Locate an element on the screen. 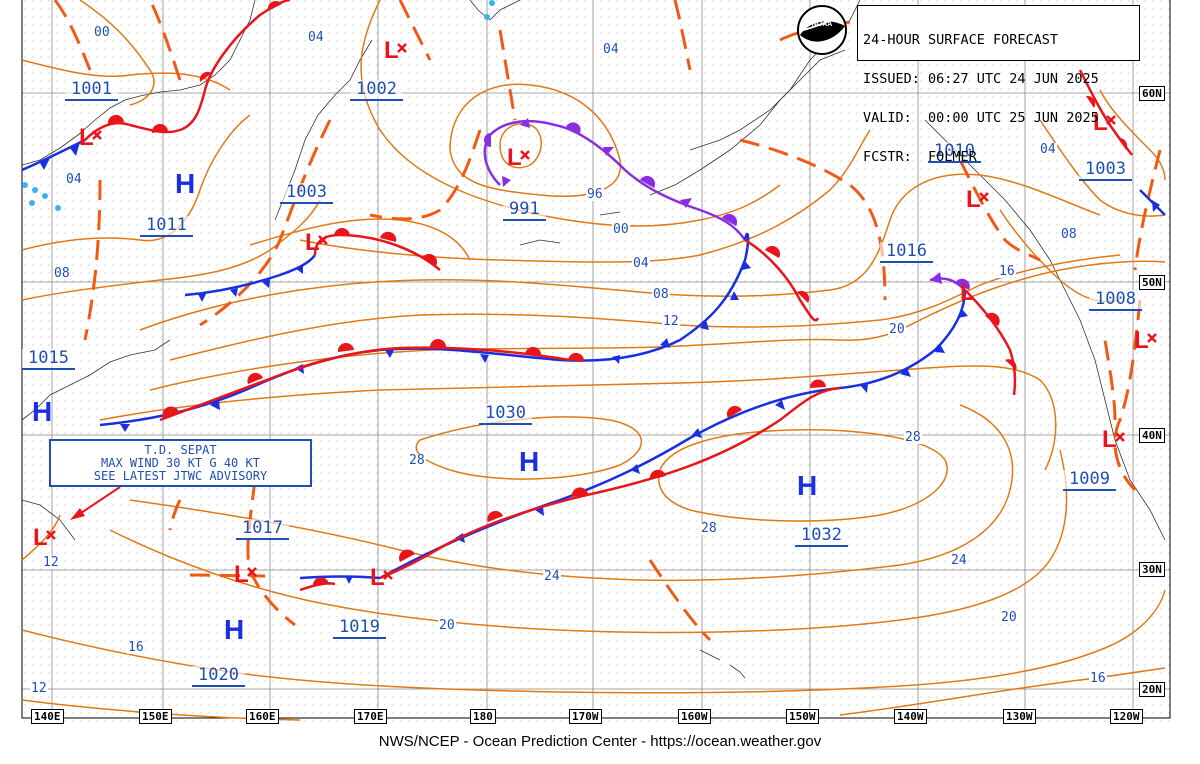 This screenshot has height=764, width=1200. pressure-label-1008: 1008 is located at coordinates (1115, 300).